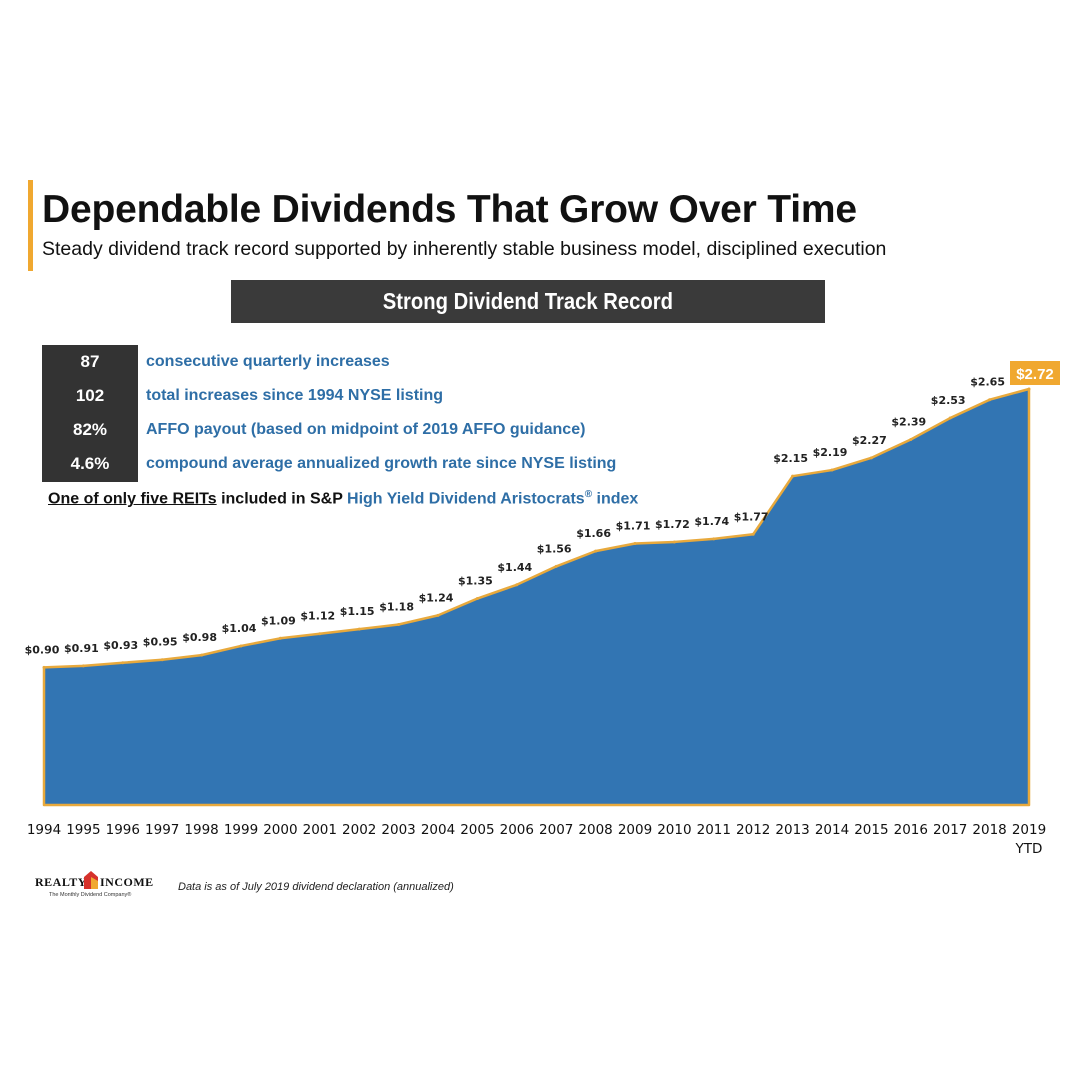  What do you see at coordinates (714, 830) in the screenshot?
I see `x-tick-label: 2011` at bounding box center [714, 830].